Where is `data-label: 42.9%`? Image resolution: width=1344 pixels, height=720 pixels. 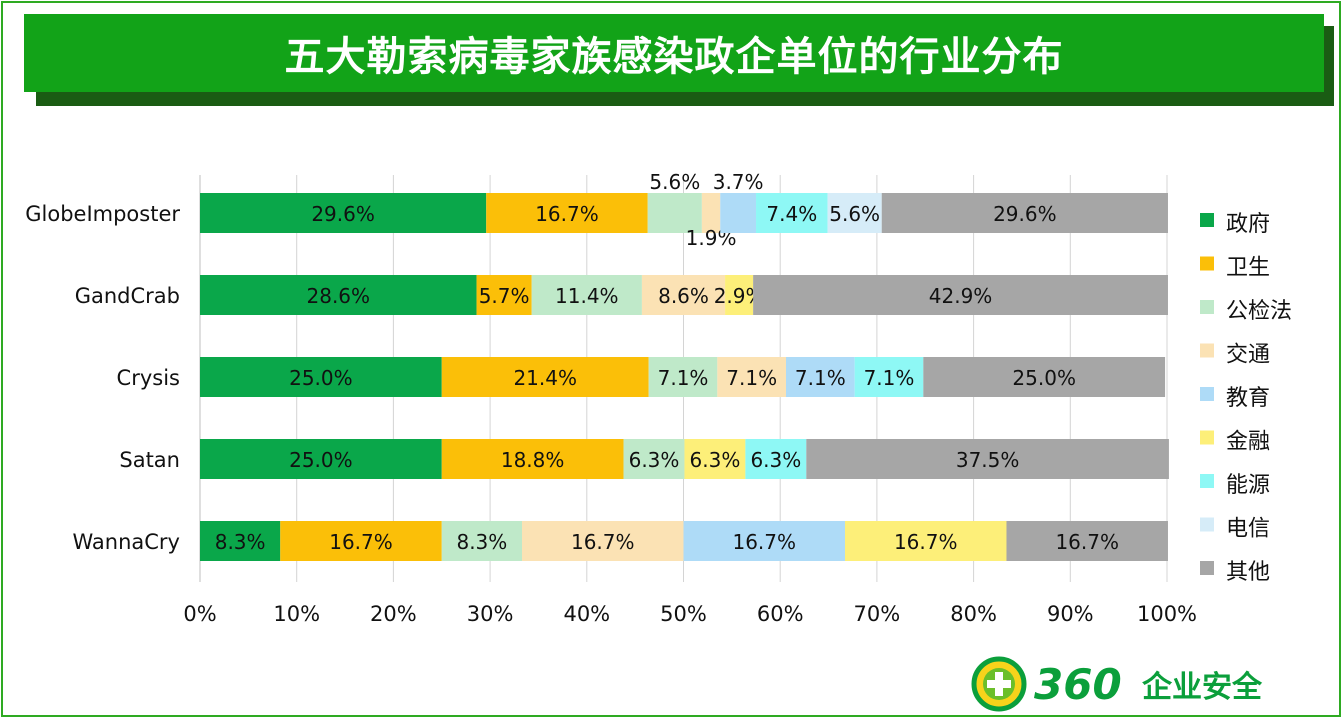 data-label: 42.9% is located at coordinates (961, 296).